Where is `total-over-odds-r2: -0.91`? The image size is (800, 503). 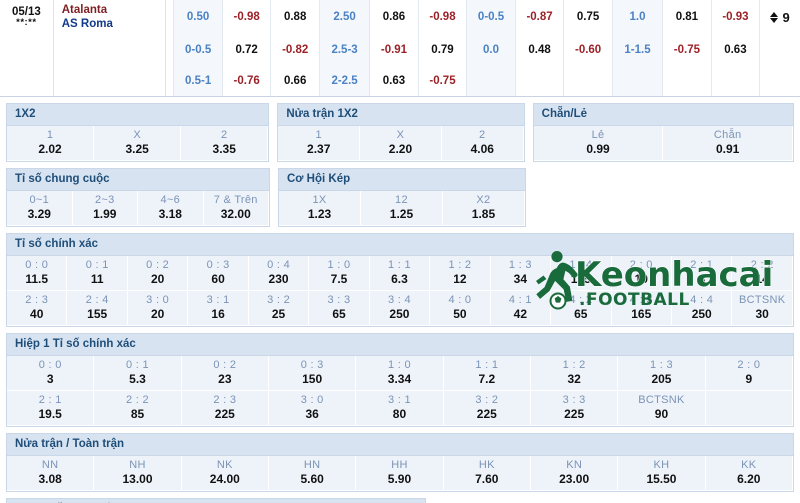
total-over-odds-r2: -0.91 is located at coordinates (394, 49).